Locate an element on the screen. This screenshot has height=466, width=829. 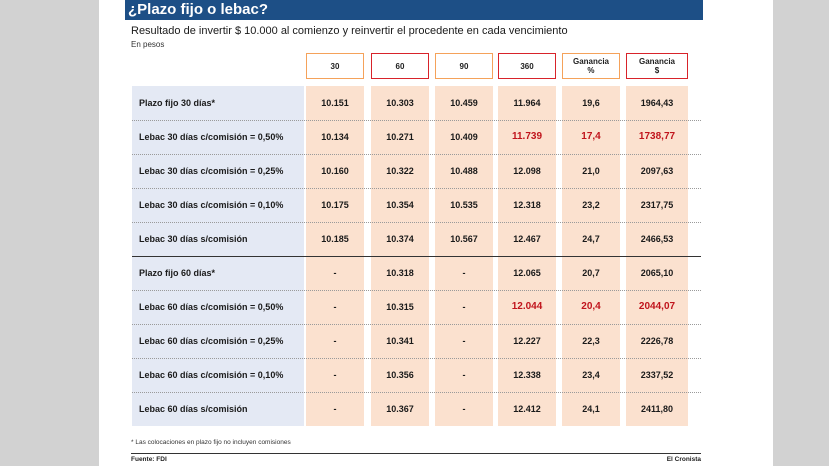
table-cell: 10.271 is located at coordinates (400, 137).